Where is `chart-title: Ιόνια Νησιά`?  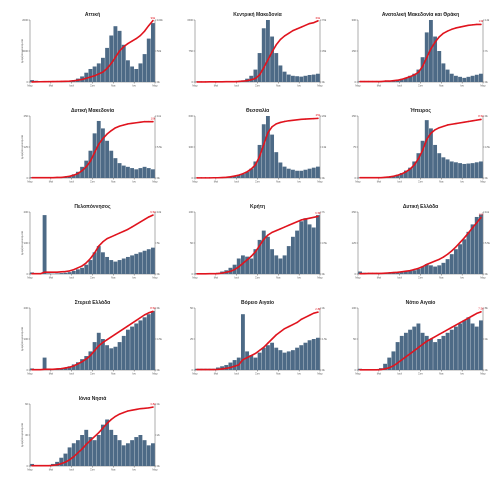 chart-title: Ιόνια Νησιά is located at coordinates (93, 399).